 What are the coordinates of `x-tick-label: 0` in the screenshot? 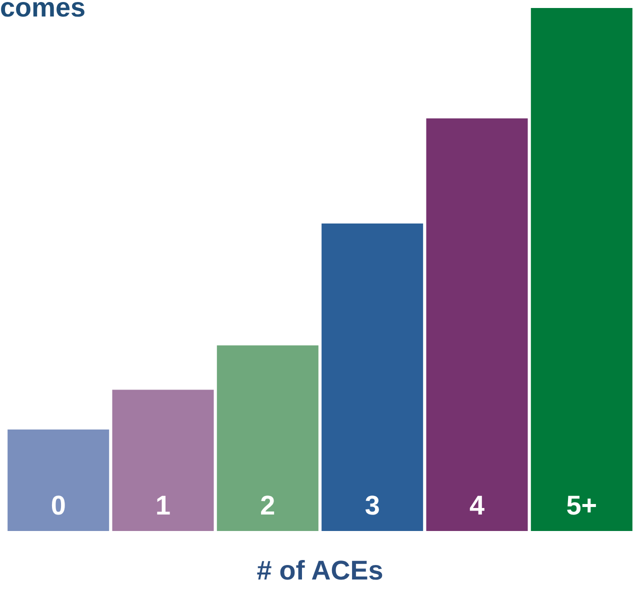 It's located at (58, 505).